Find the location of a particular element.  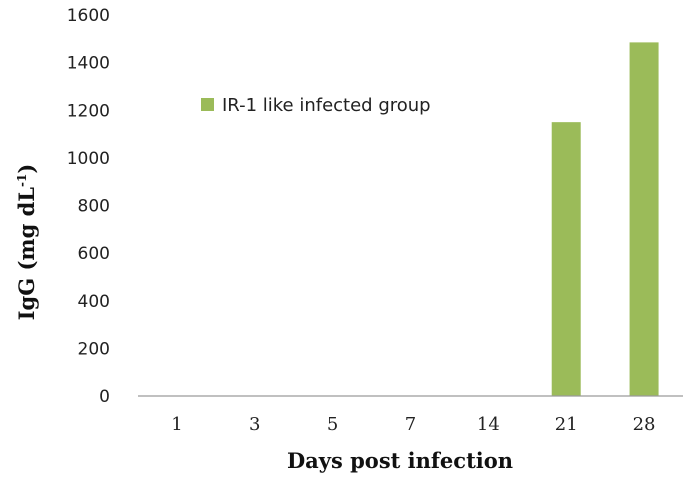

y-axis-ticks: 0 200 400 600 800 1000 1200 1400 1600 is located at coordinates (88, 206).